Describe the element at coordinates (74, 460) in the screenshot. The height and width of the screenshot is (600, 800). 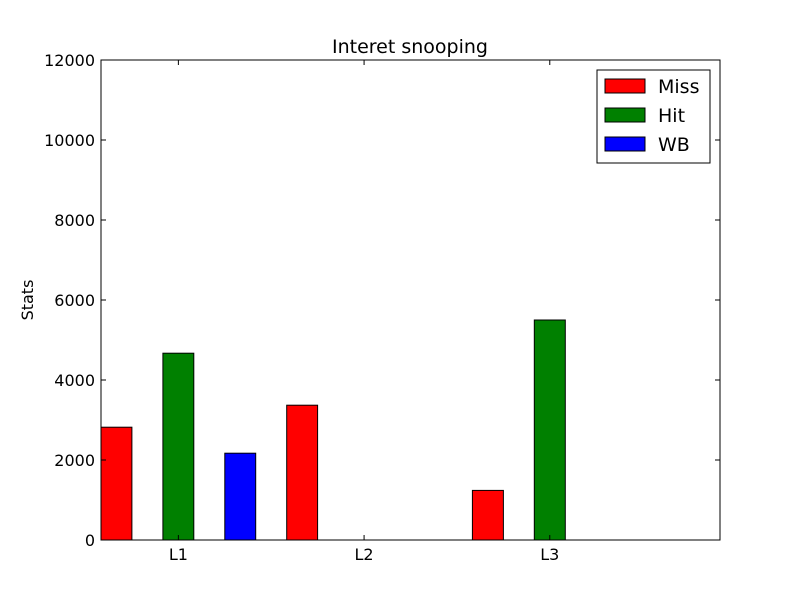
I see `y-tick-label: 2000` at that location.